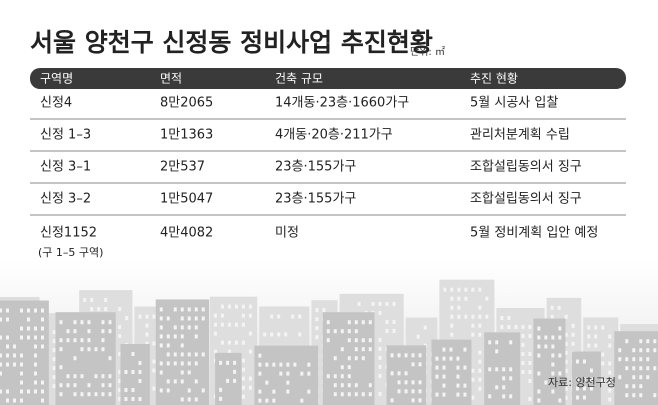 This screenshot has height=405, width=658. Describe the element at coordinates (494, 79) in the screenshot. I see `column-header: 추진 현황` at that location.